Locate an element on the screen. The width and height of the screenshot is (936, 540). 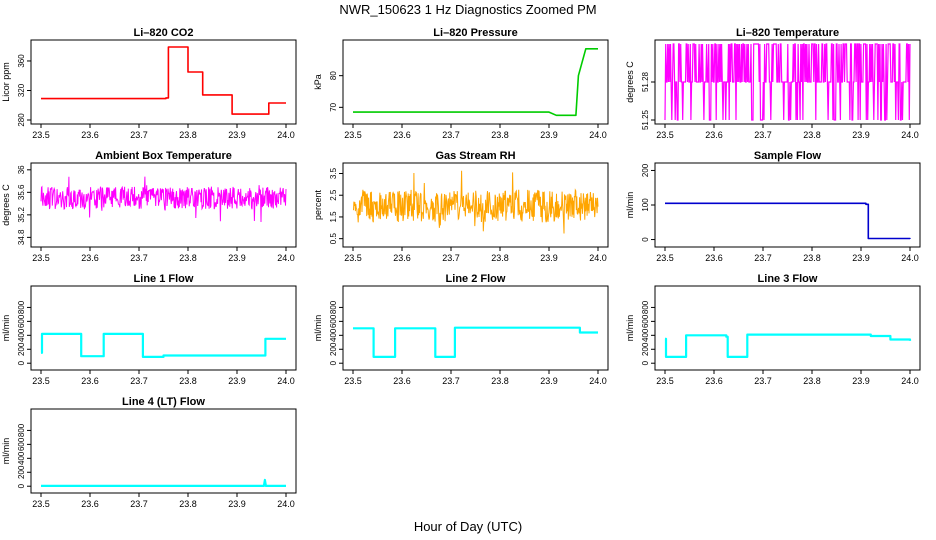
y-tick-label: 0.5 is located at coordinates (333, 239).